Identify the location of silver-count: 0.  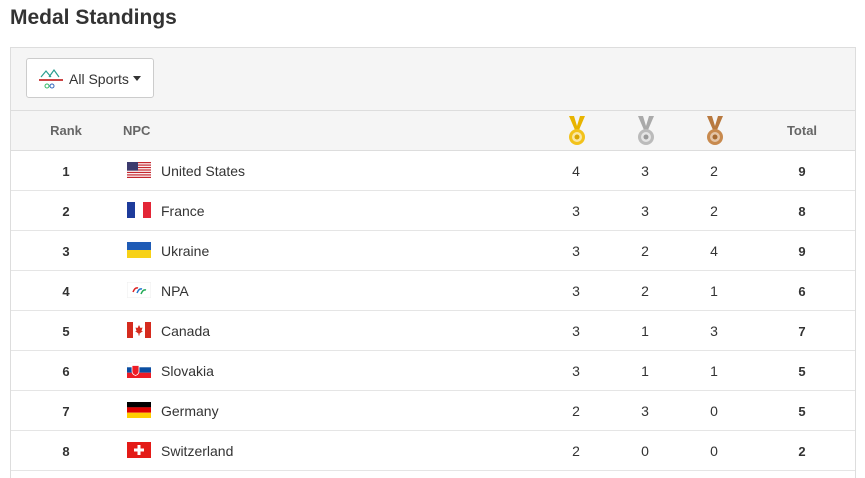
(645, 451).